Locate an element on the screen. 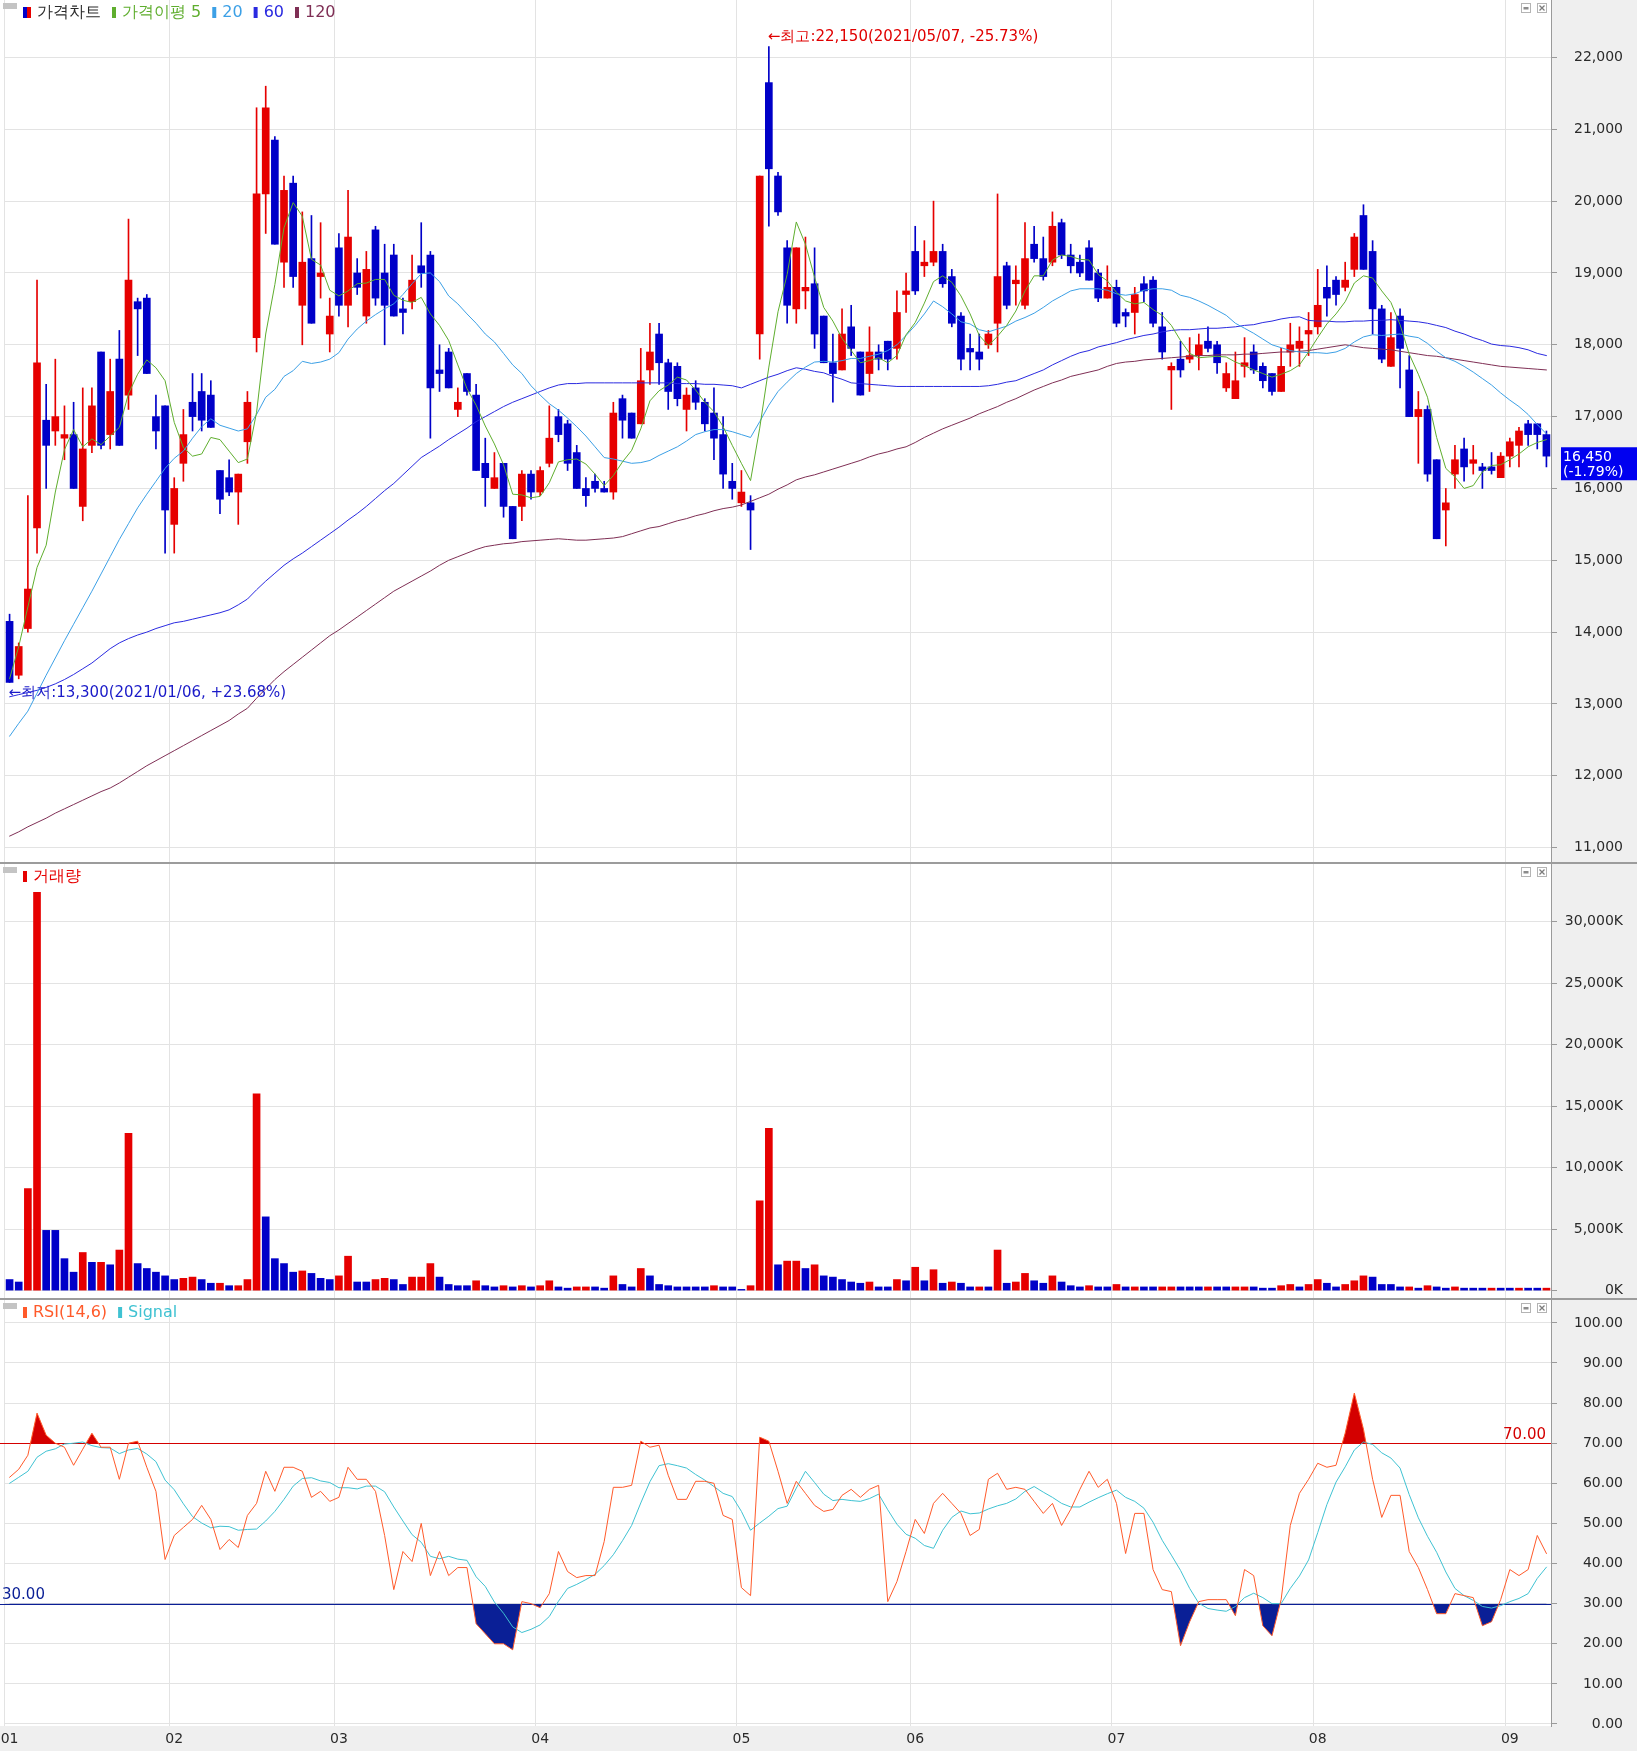  y-tick-label: 11,000 is located at coordinates (1598, 846).